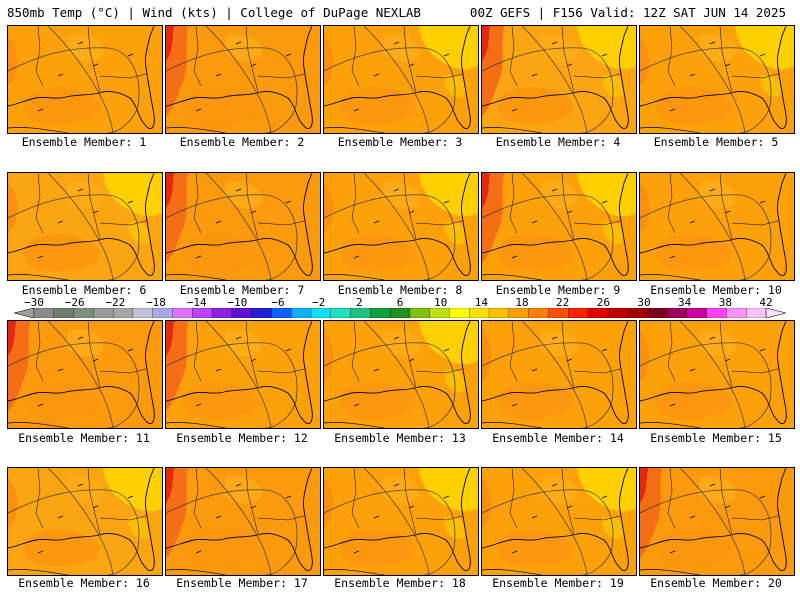  What do you see at coordinates (400, 142) in the screenshot?
I see `ensemble-member-caption: Ensemble Member: 3` at bounding box center [400, 142].